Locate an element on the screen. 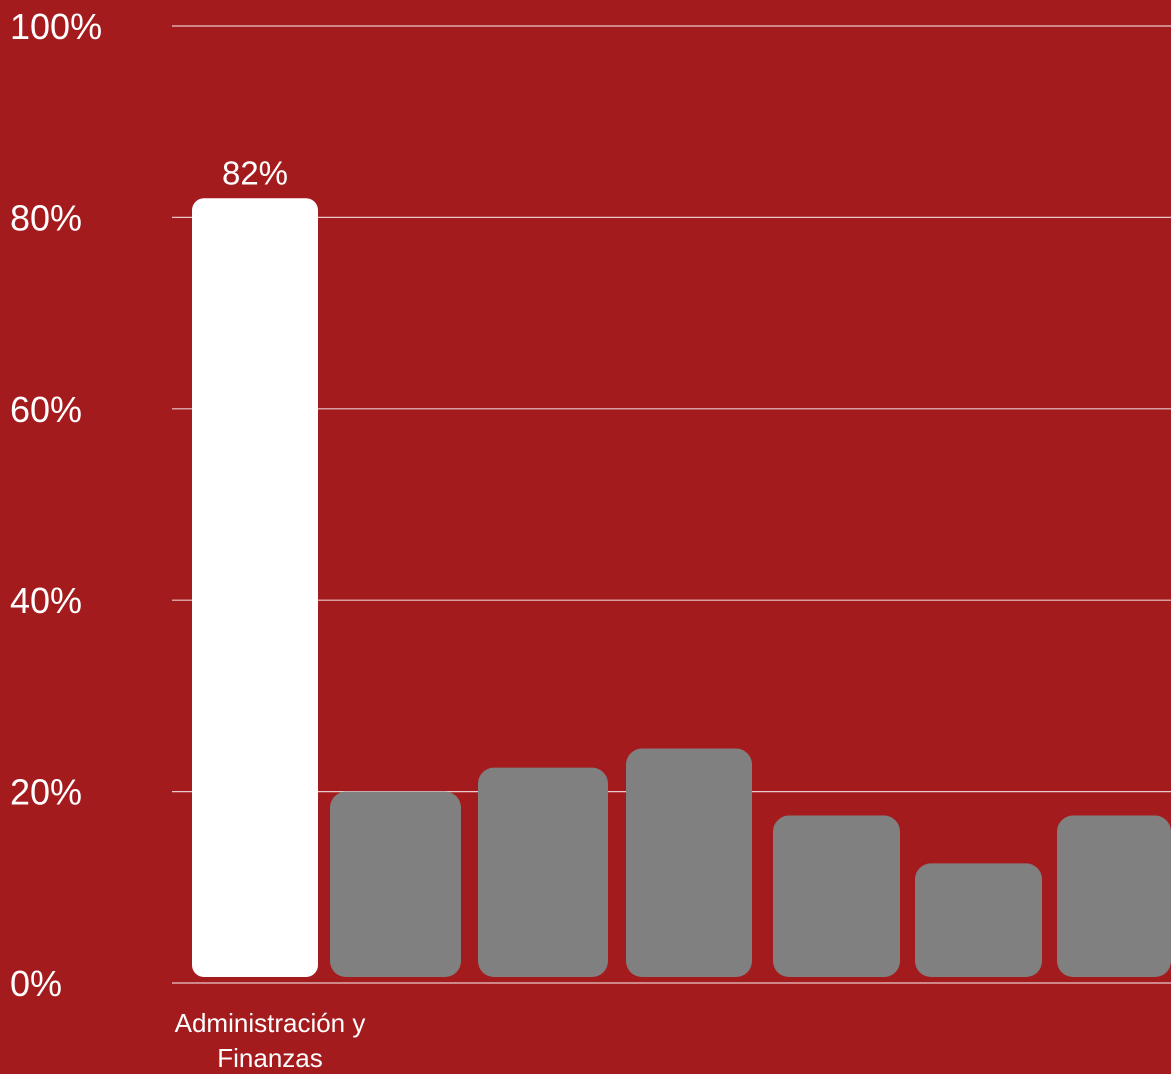  x-axis-category-labels: Administración y Finanzas is located at coordinates (270, 1040).